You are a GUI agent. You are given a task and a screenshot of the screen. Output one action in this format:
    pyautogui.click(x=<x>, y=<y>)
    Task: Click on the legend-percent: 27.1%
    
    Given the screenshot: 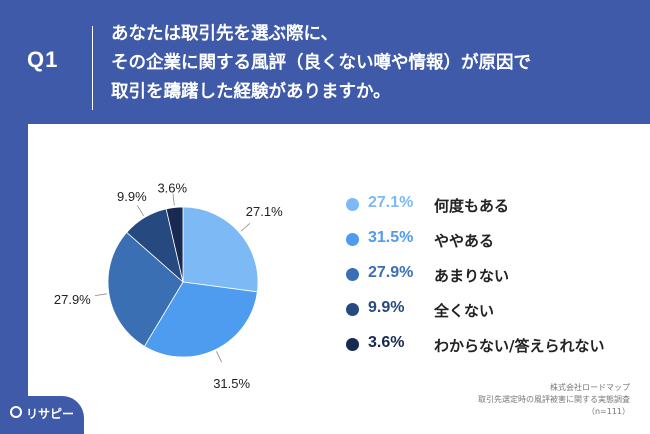 What is the action you would take?
    pyautogui.click(x=391, y=202)
    